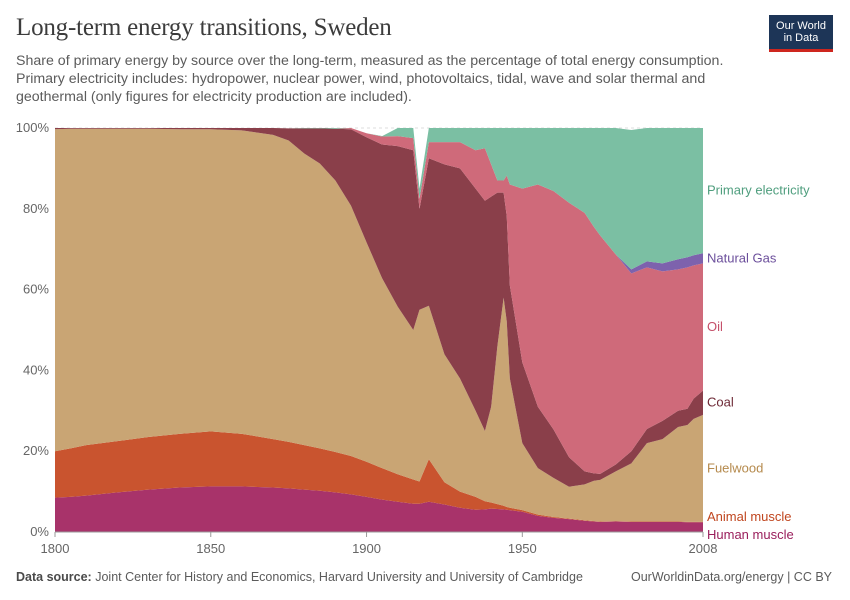  I want to click on chart-title: Long-term energy transitions, Sweden, so click(204, 27).